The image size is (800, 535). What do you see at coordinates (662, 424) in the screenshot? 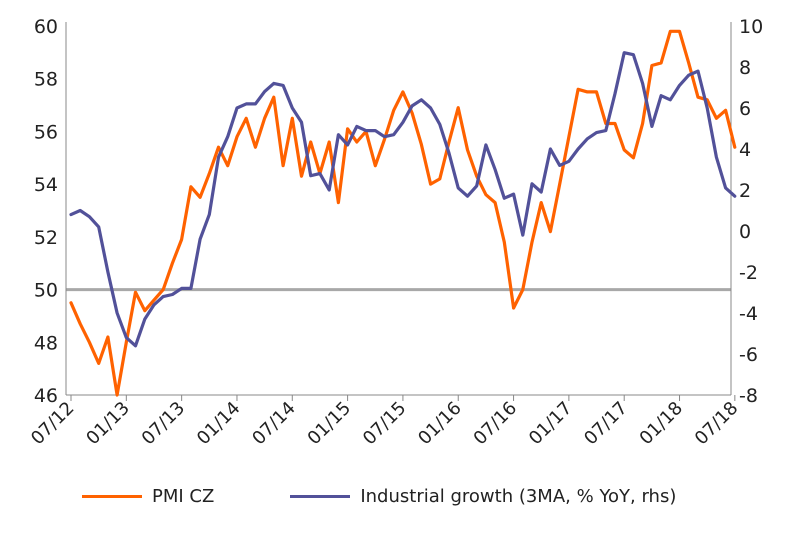
I see `x-tick-label: 01/18` at bounding box center [662, 424].